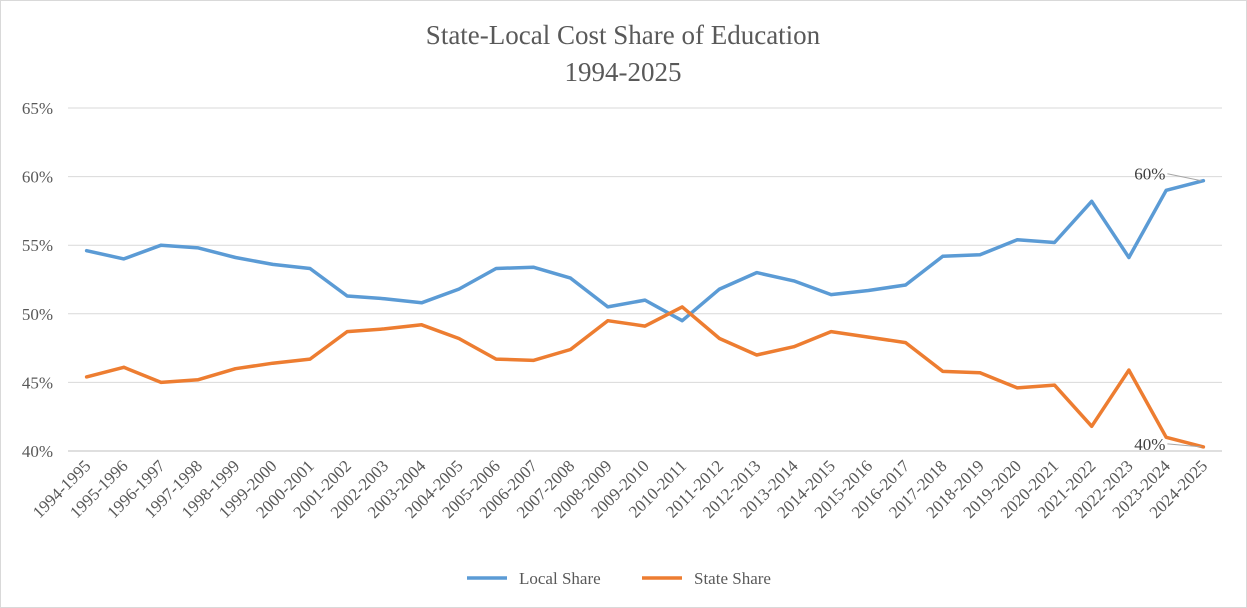 The width and height of the screenshot is (1247, 608). What do you see at coordinates (37, 177) in the screenshot?
I see `y-tick-label: 60%` at bounding box center [37, 177].